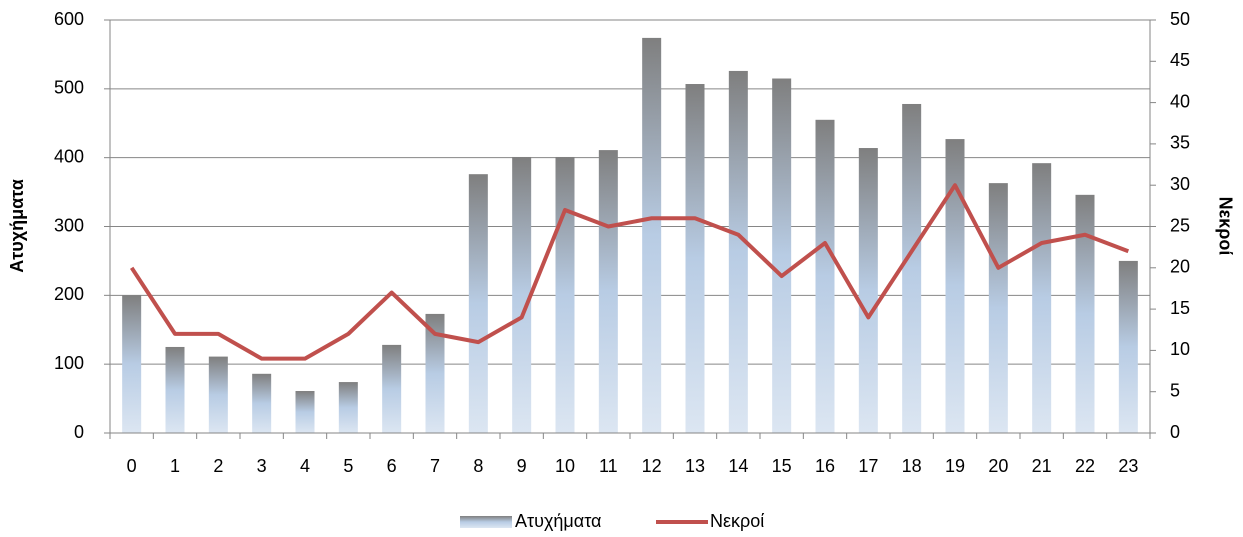 This screenshot has height=537, width=1243. I want to click on y2-tick-label: 5, so click(1175, 390).